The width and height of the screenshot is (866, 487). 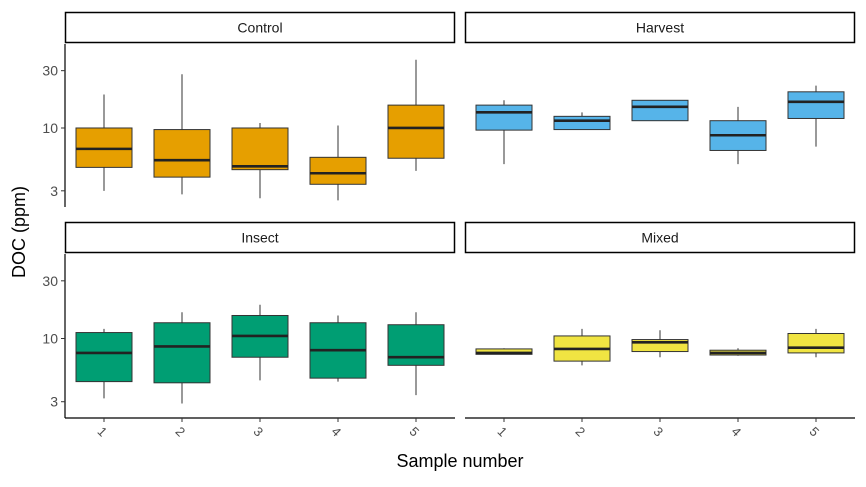 I want to click on facet-strip-label: Insect, so click(x=259, y=238).